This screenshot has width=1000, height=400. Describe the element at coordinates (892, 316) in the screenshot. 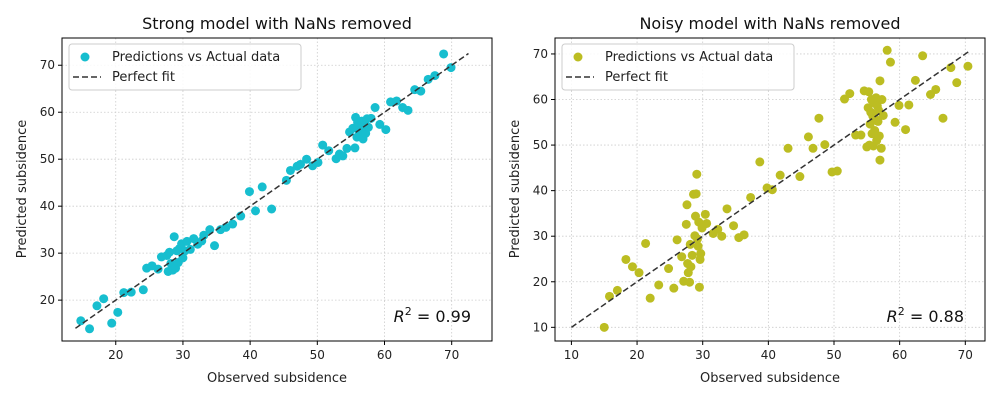

I see `r2-symbol: R` at that location.